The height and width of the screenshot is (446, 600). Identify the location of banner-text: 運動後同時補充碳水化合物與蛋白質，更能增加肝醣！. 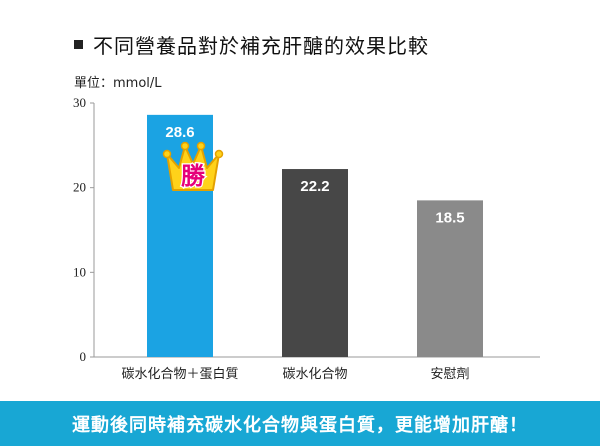
(300, 425).